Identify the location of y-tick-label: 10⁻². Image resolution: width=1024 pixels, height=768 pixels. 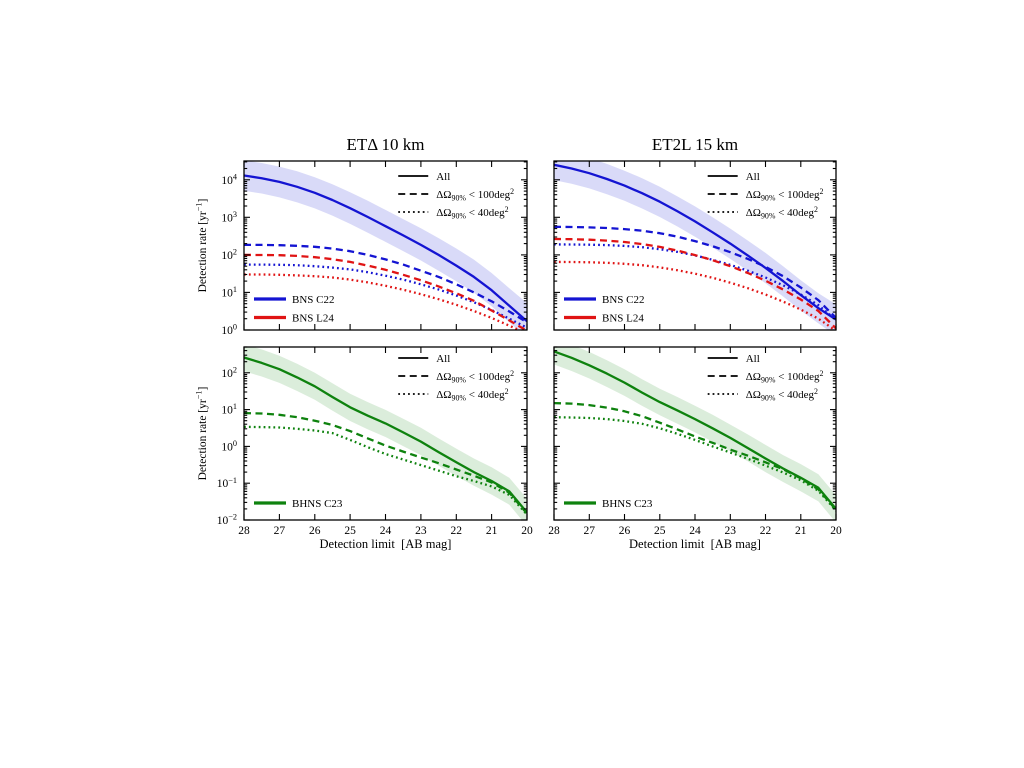
(227, 520).